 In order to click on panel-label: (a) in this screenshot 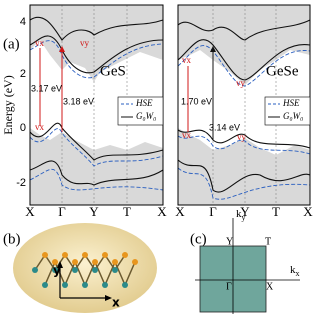, I will do `click(11, 44)`.